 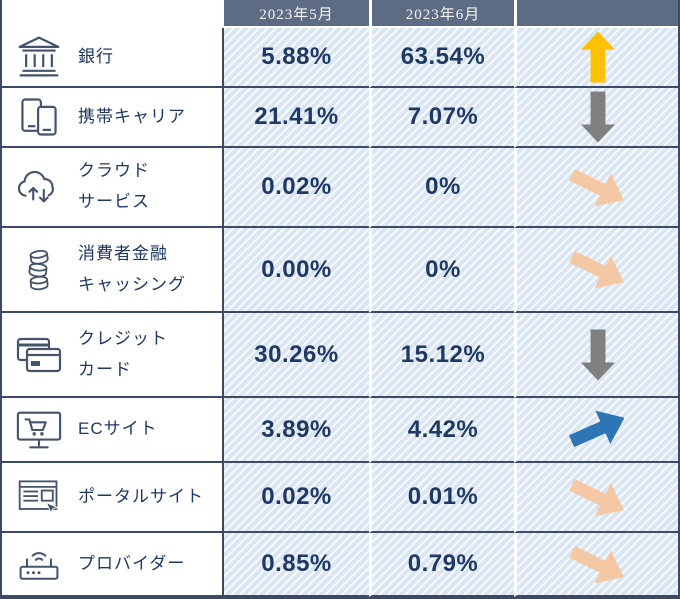 What do you see at coordinates (441, 270) in the screenshot?
I see `consumer-finance-june-value: 0%` at bounding box center [441, 270].